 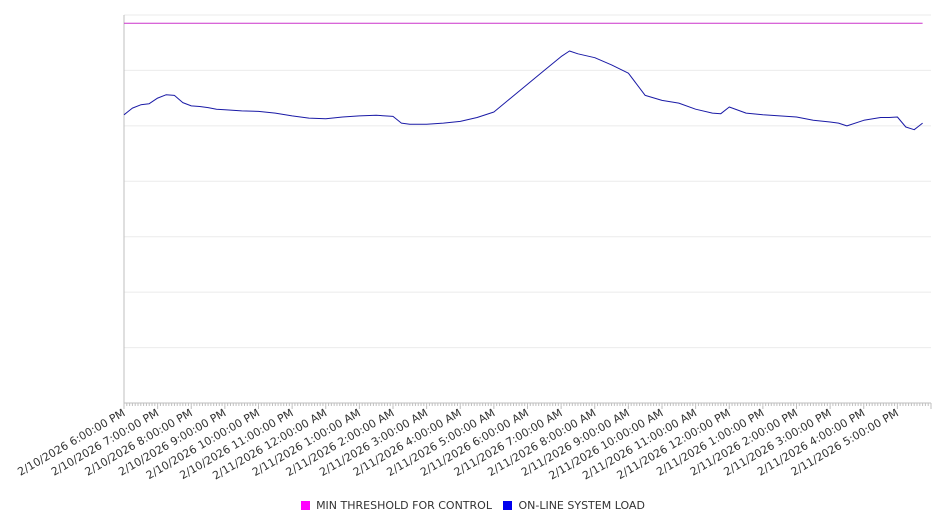 I want to click on legend-label-threshold: MIN THRESHOLD FOR CONTROL, so click(x=404, y=505).